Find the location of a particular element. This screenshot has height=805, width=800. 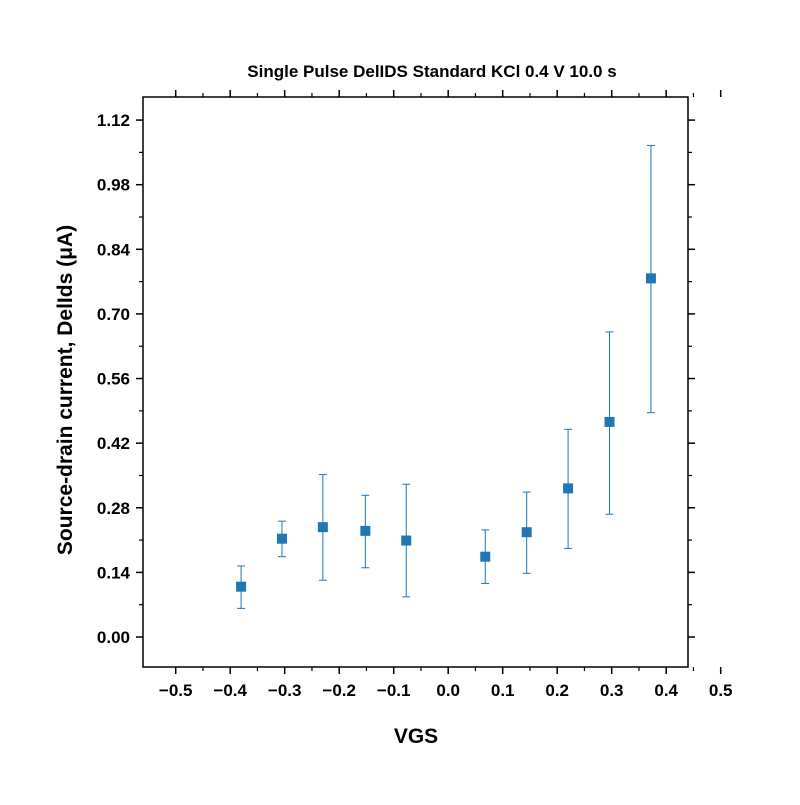

x-tick-label: 0.4 is located at coordinates (666, 690).